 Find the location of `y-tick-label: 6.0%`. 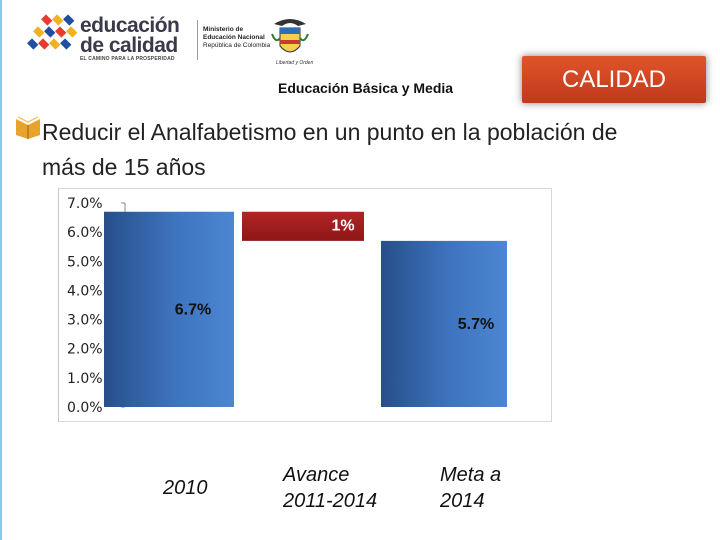

y-tick-label: 6.0% is located at coordinates (85, 233).